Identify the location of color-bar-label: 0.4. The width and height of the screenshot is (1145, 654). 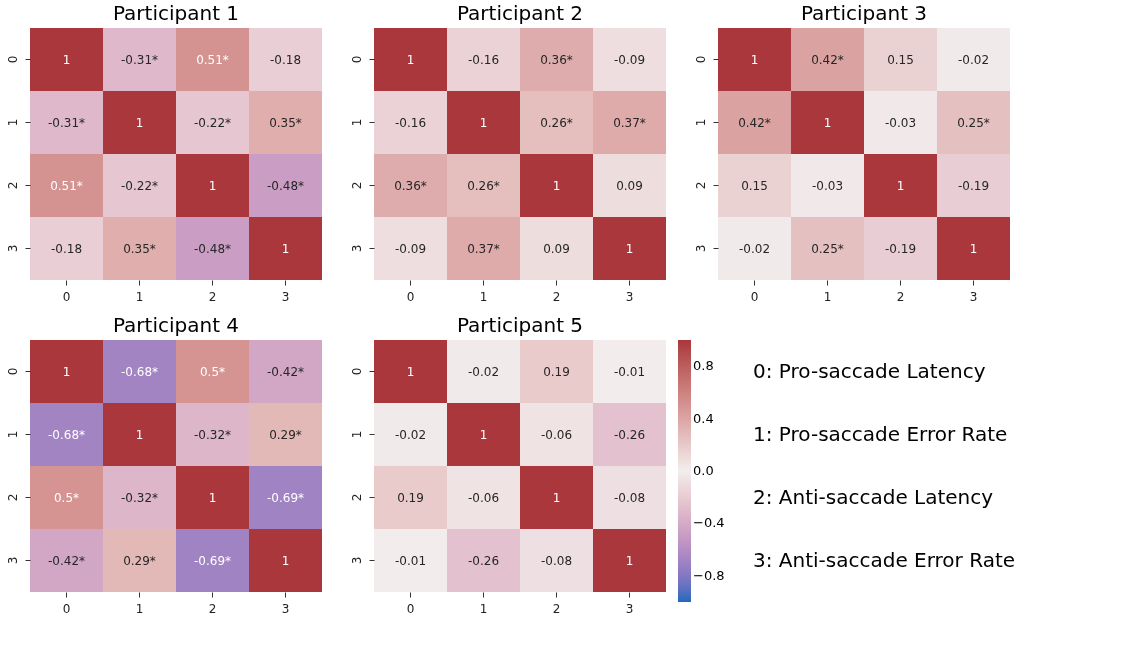
(703, 418).